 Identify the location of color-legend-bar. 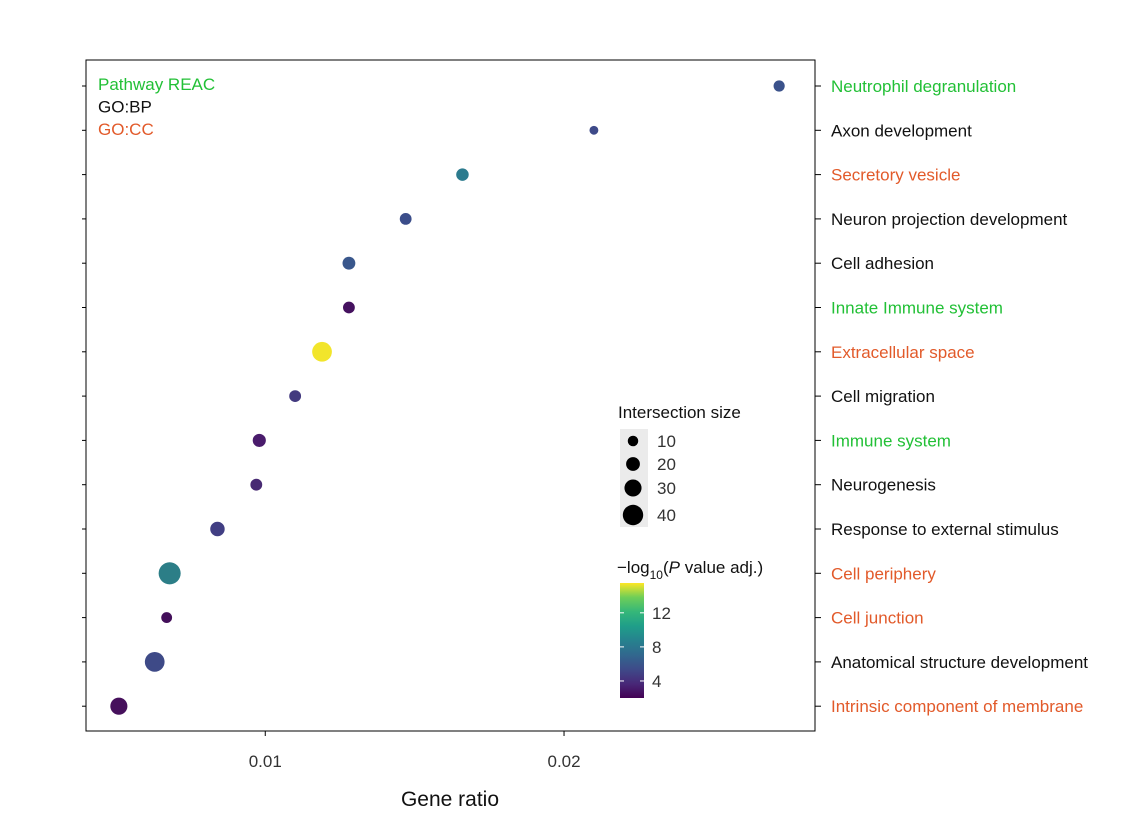
(632, 640).